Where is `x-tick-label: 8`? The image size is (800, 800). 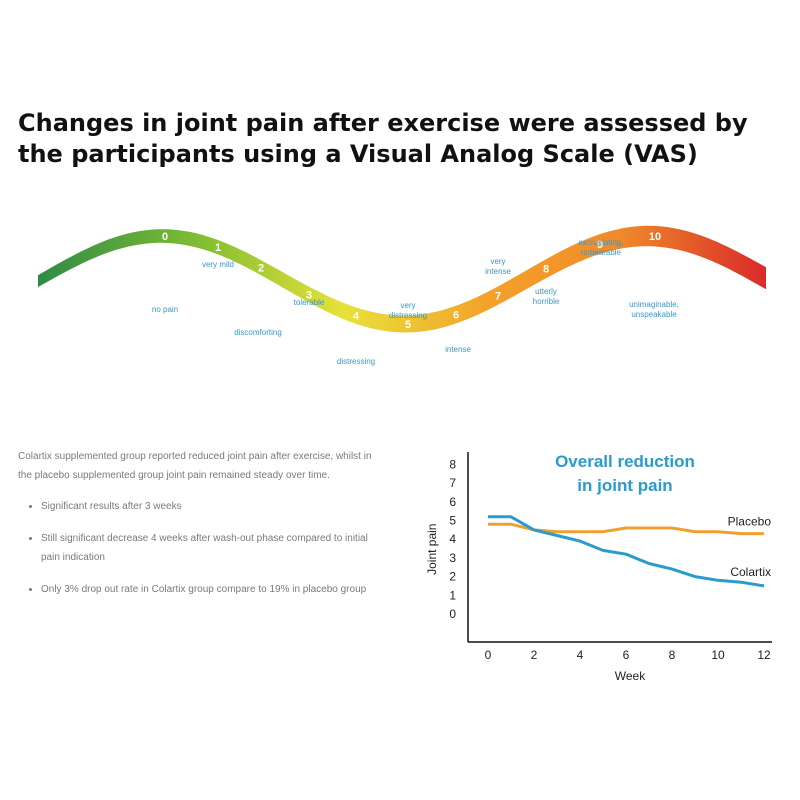 x-tick-label: 8 is located at coordinates (672, 655).